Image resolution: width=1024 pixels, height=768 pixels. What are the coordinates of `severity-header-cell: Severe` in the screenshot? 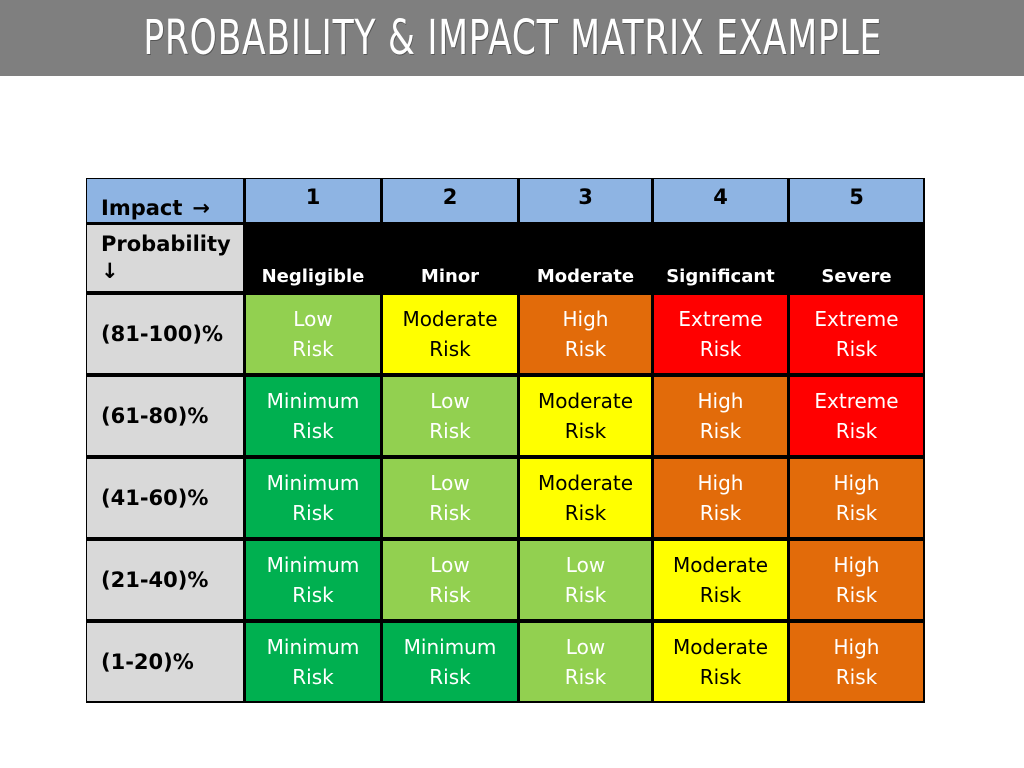 It's located at (856, 258).